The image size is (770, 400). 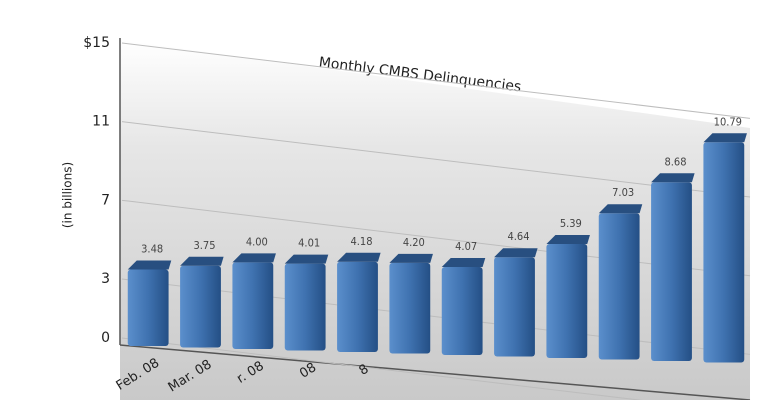 What do you see at coordinates (105, 338) in the screenshot?
I see `y-tick-label: 0` at bounding box center [105, 338].